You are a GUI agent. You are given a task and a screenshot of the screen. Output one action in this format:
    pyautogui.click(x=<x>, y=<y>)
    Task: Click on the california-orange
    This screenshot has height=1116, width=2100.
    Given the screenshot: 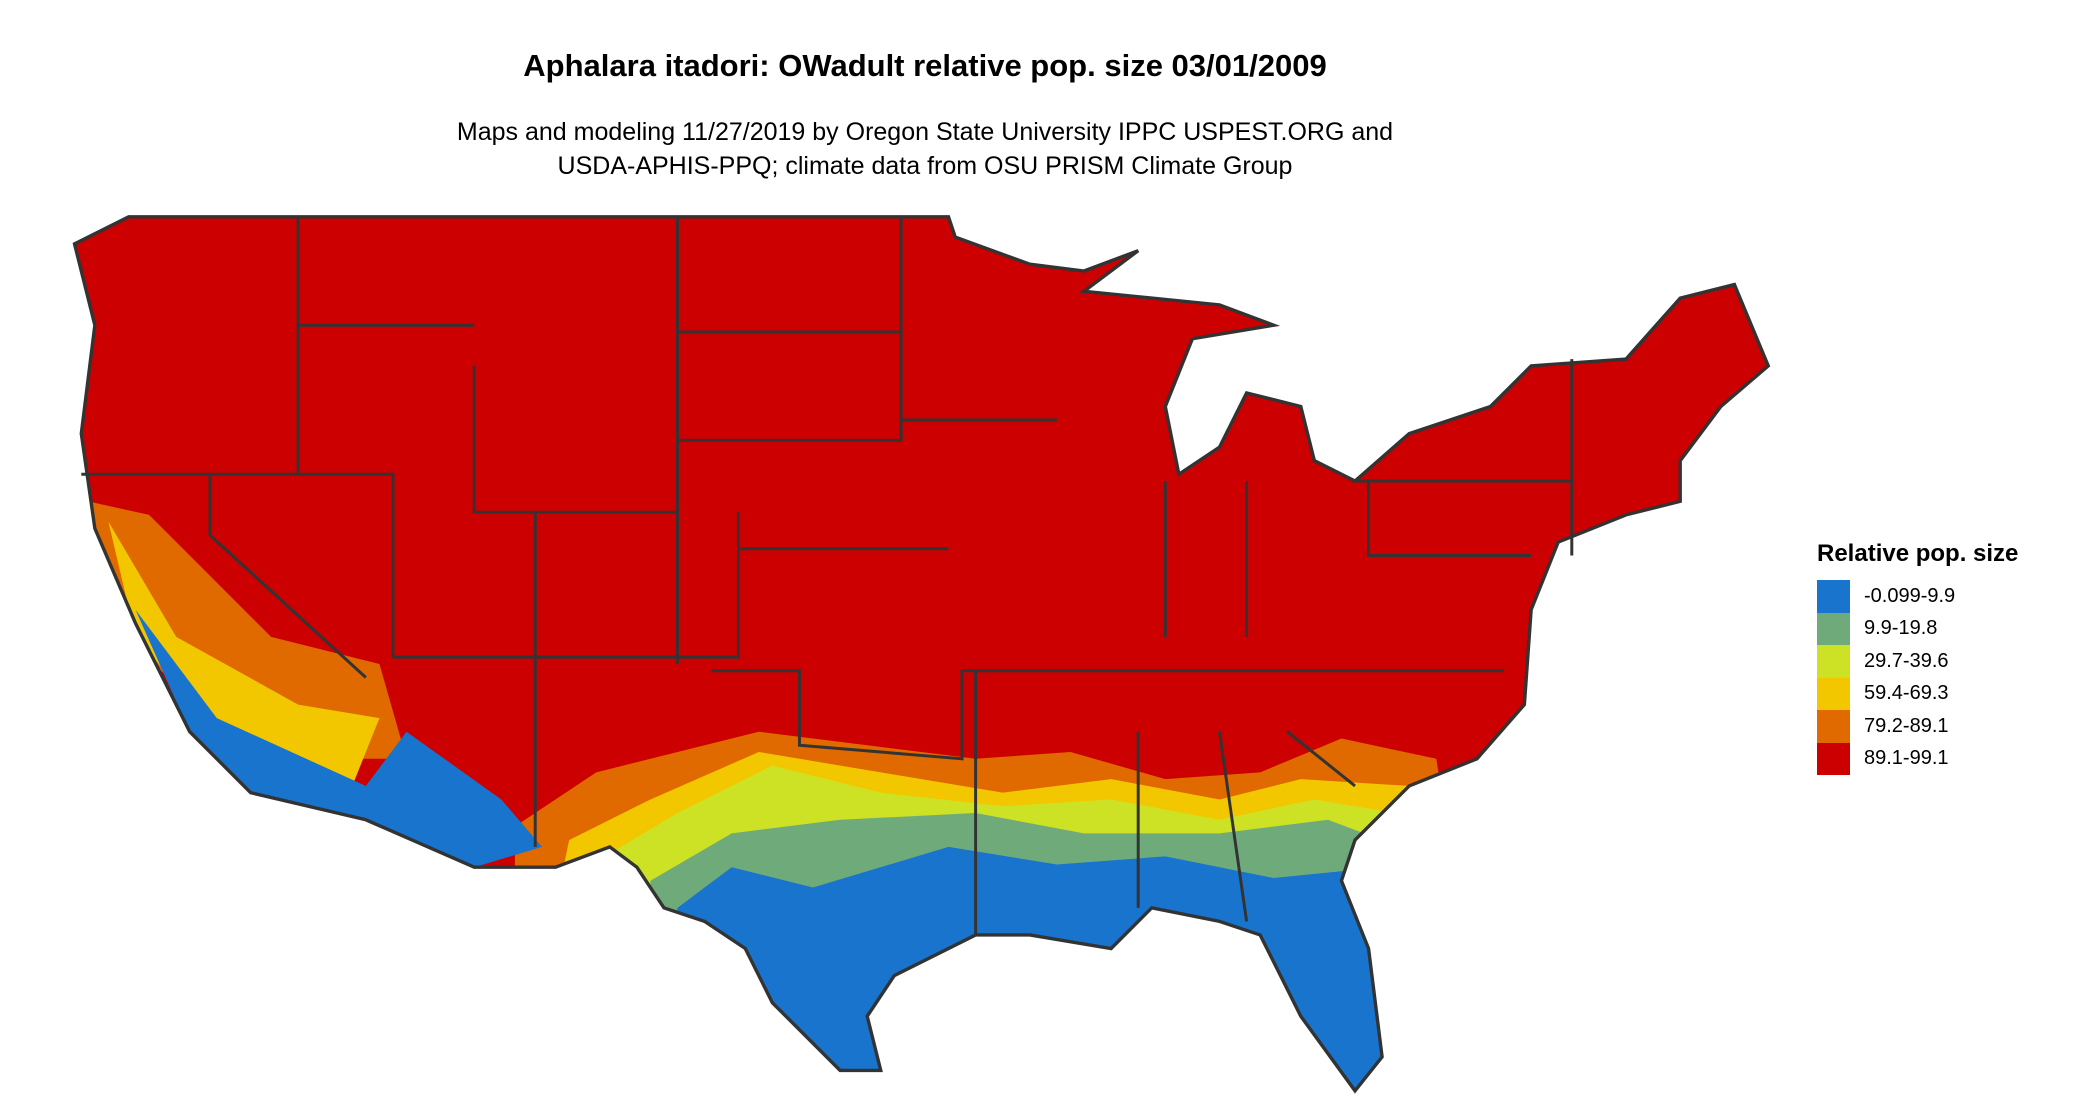 What is the action you would take?
    pyautogui.click(x=244, y=630)
    